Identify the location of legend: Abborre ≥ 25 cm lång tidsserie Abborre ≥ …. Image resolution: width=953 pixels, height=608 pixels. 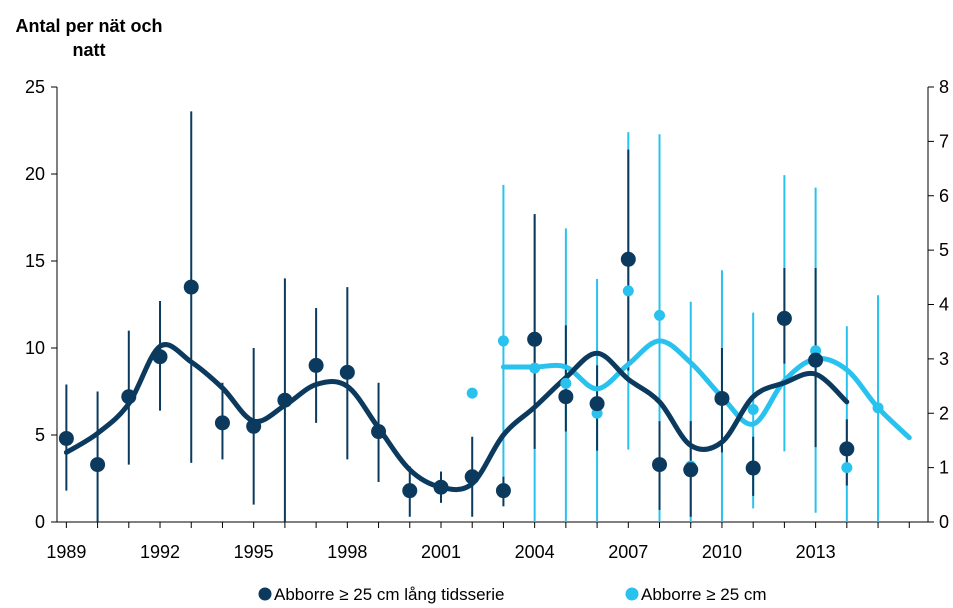
(512, 594).